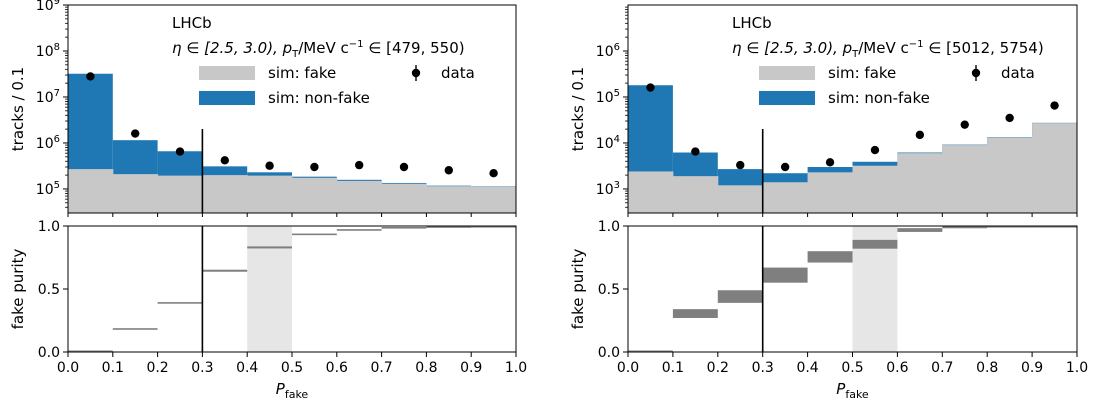 The height and width of the screenshot is (405, 1096). Describe the element at coordinates (852, 368) in the screenshot. I see `x-tick-label: 0.5` at that location.